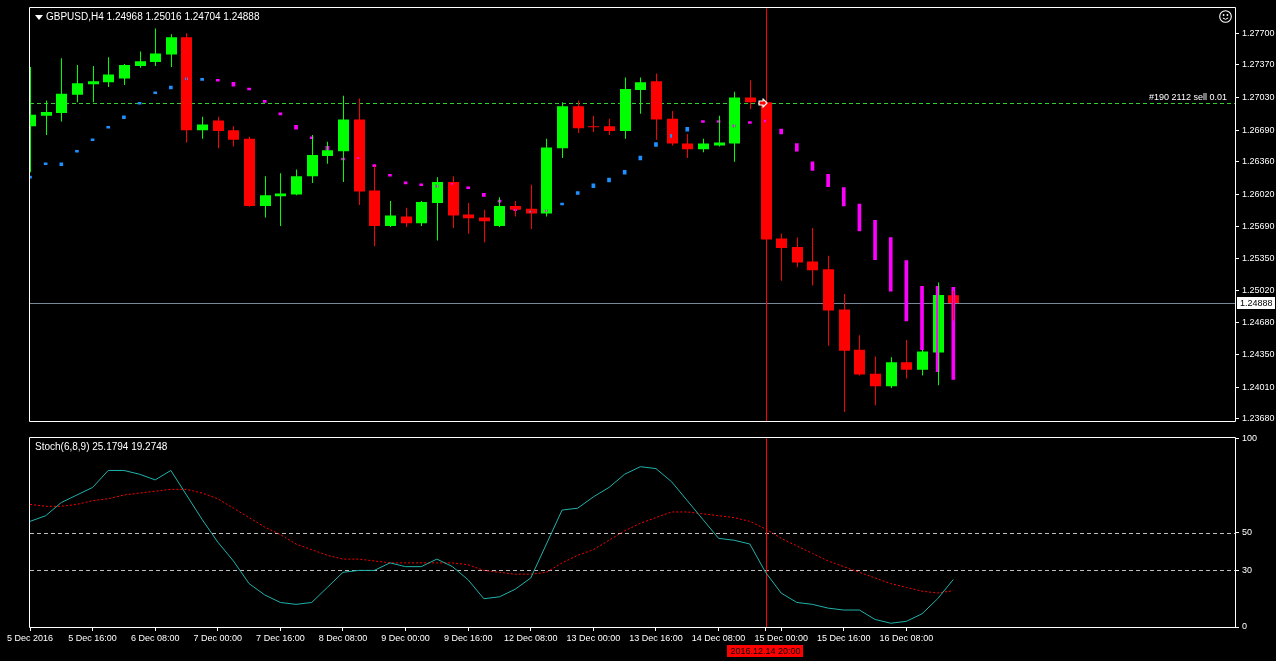  I want to click on y-tick-label: 30, so click(1247, 569).